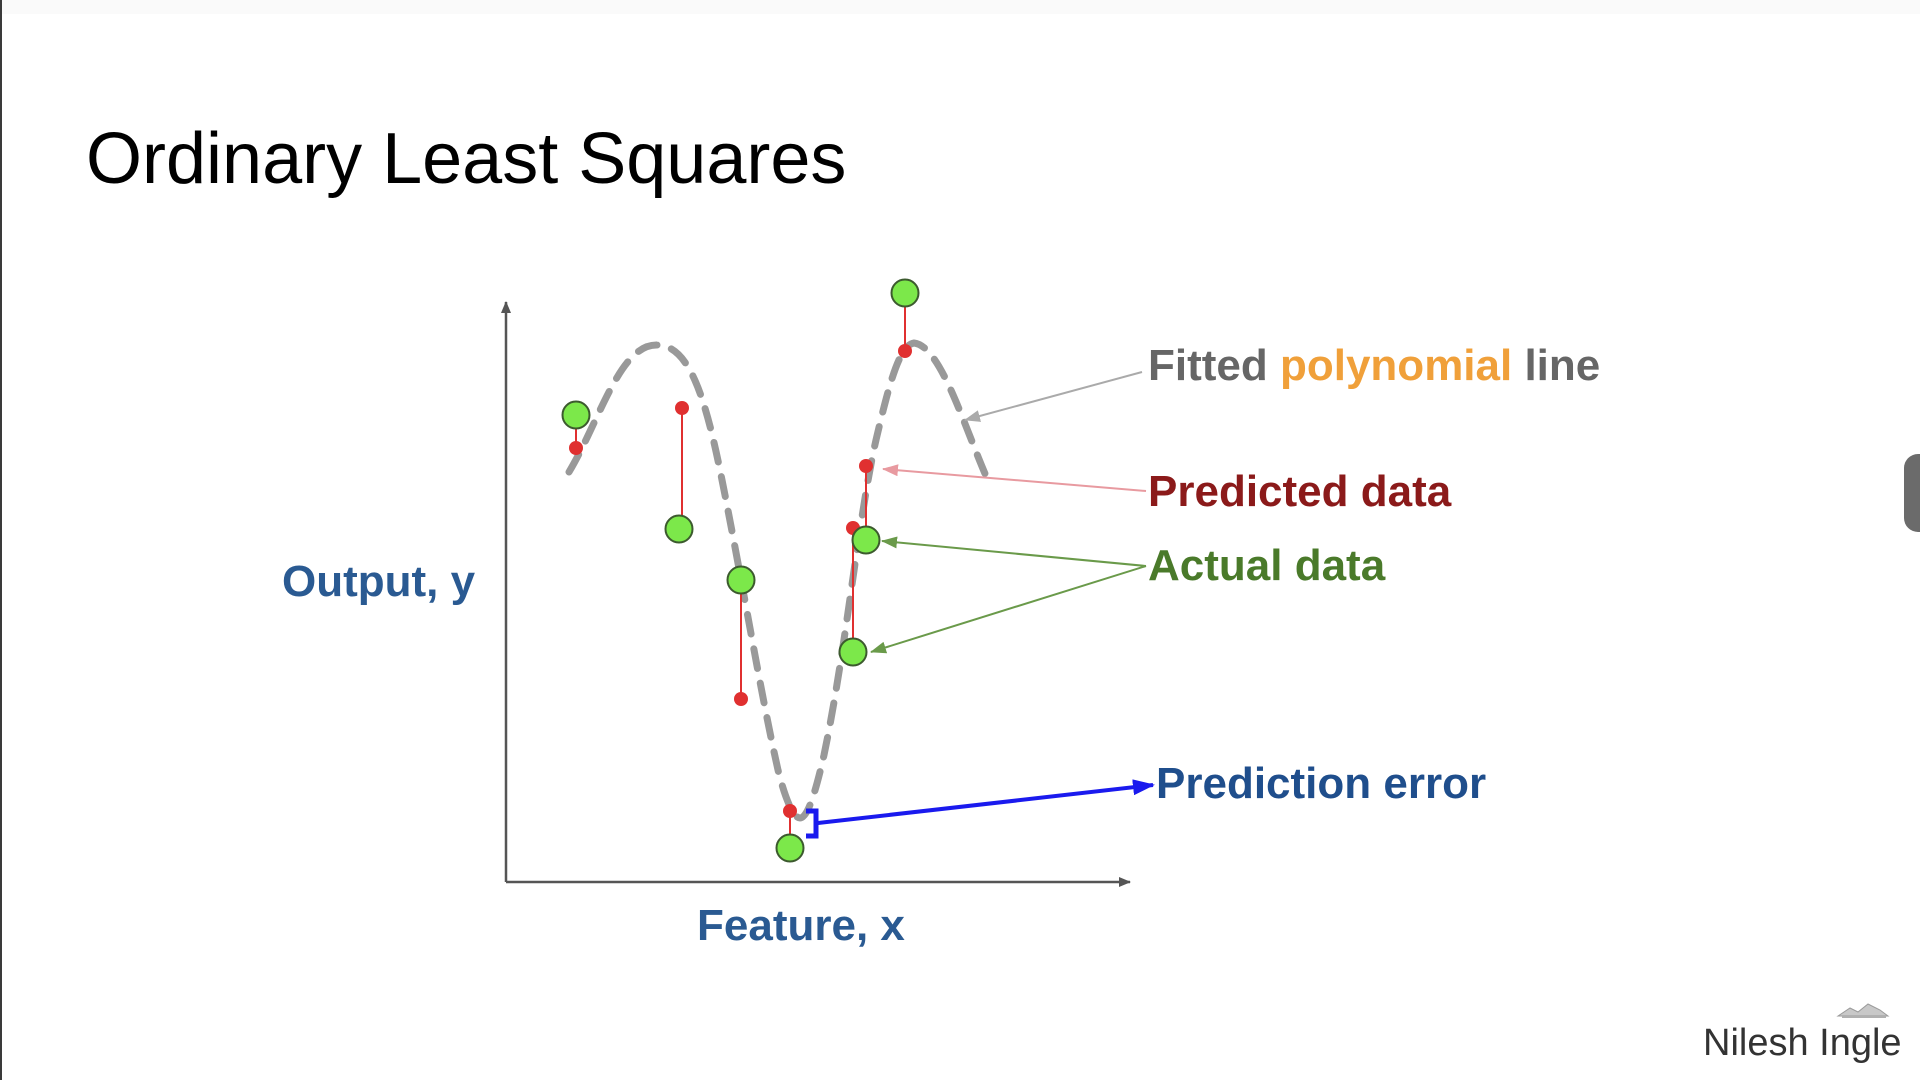  What do you see at coordinates (1, 540) in the screenshot?
I see `left-window-edge` at bounding box center [1, 540].